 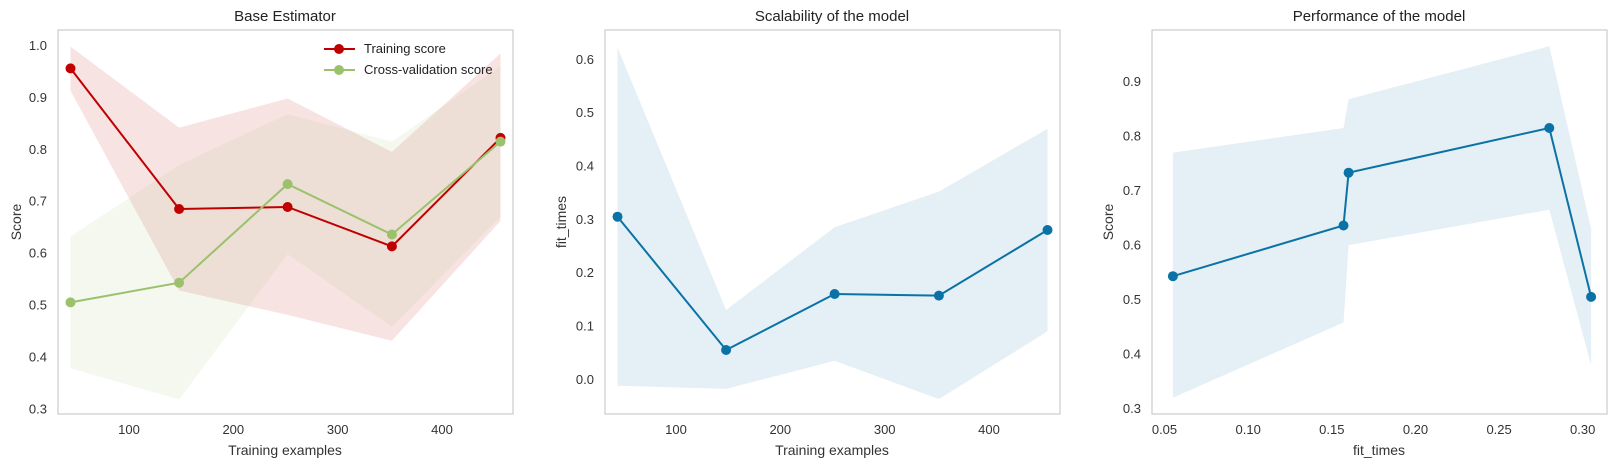 I want to click on x-axis-label: fit_times, so click(x=1379, y=450).